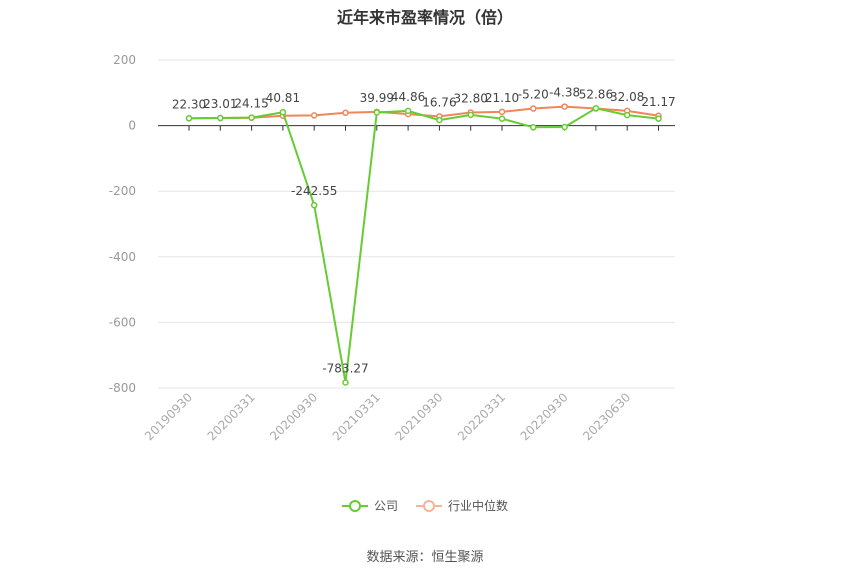  I want to click on data-label-company: -242.55, so click(314, 191).